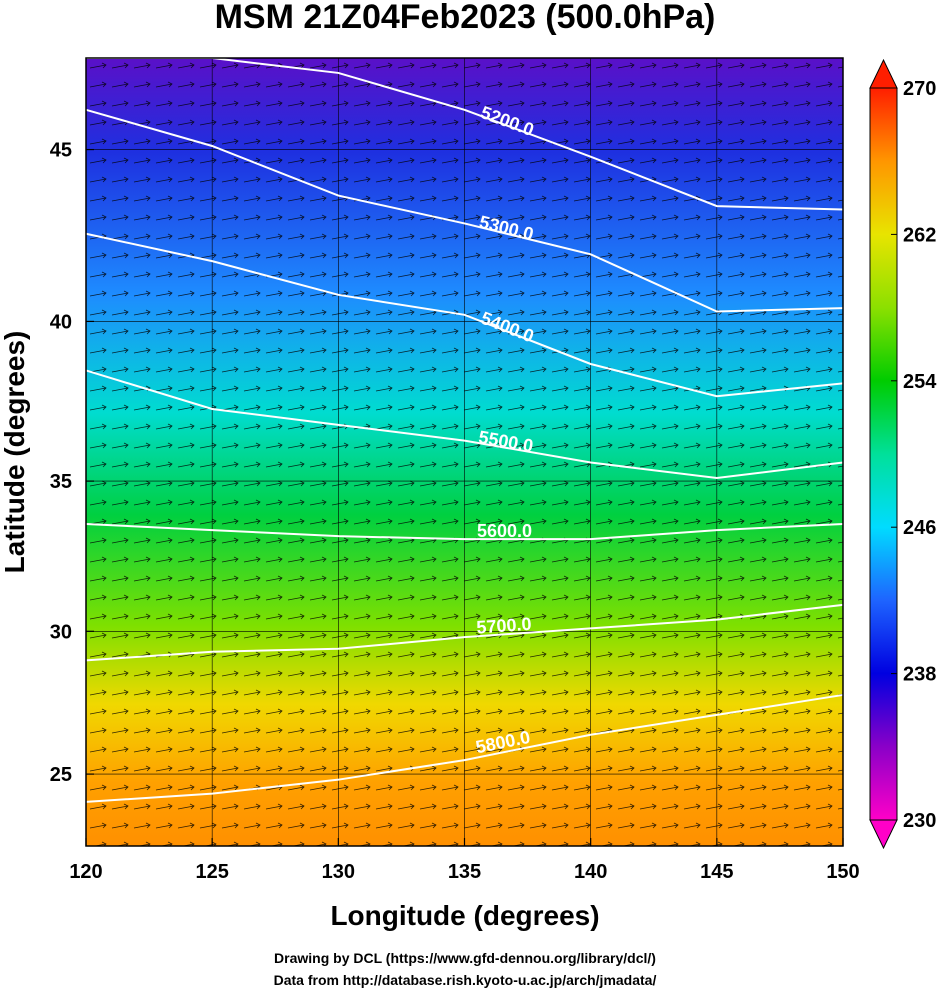 The width and height of the screenshot is (950, 998). I want to click on y-tick-label: 40, so click(61, 322).